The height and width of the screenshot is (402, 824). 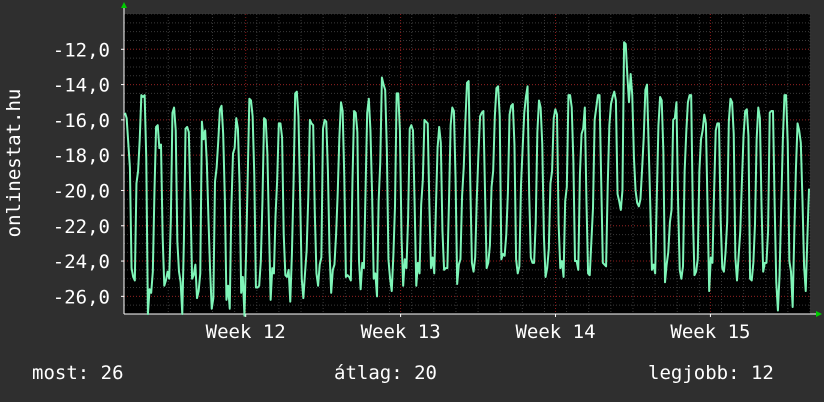 I want to click on y-tick-label: -26,0, so click(x=81, y=297).